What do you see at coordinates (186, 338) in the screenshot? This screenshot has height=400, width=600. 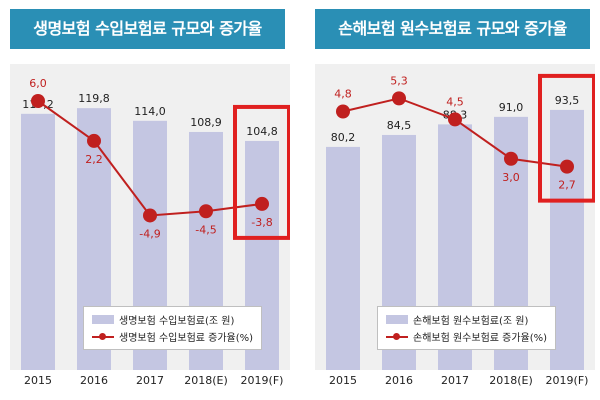 I see `legend-line-label: 생명보험 수입보험료 증가율(%)` at bounding box center [186, 338].